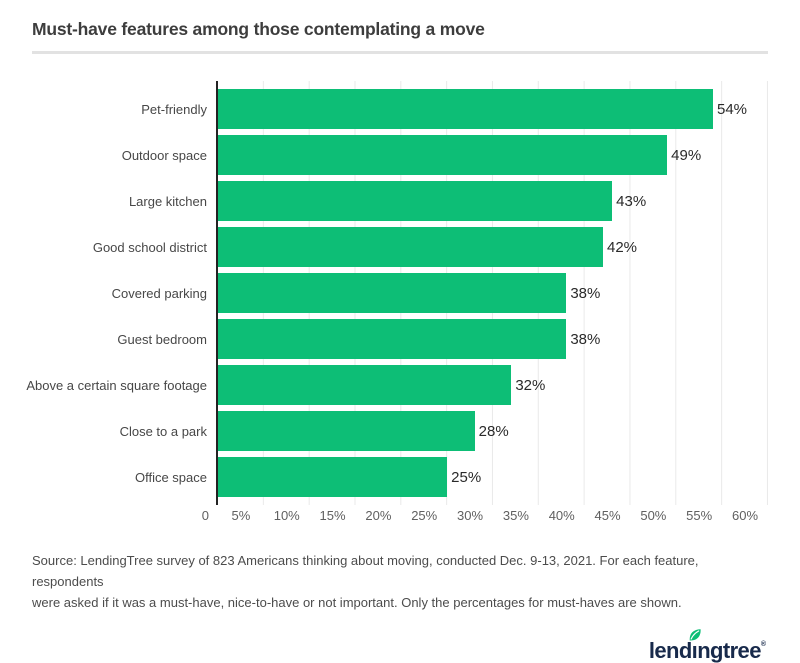 The height and width of the screenshot is (663, 800). What do you see at coordinates (492, 515) in the screenshot?
I see `x-axis-tick-labels: 5% 10% 15% 20% 25% 30% 35% 40% 45% 50% 55% 60%` at bounding box center [492, 515].